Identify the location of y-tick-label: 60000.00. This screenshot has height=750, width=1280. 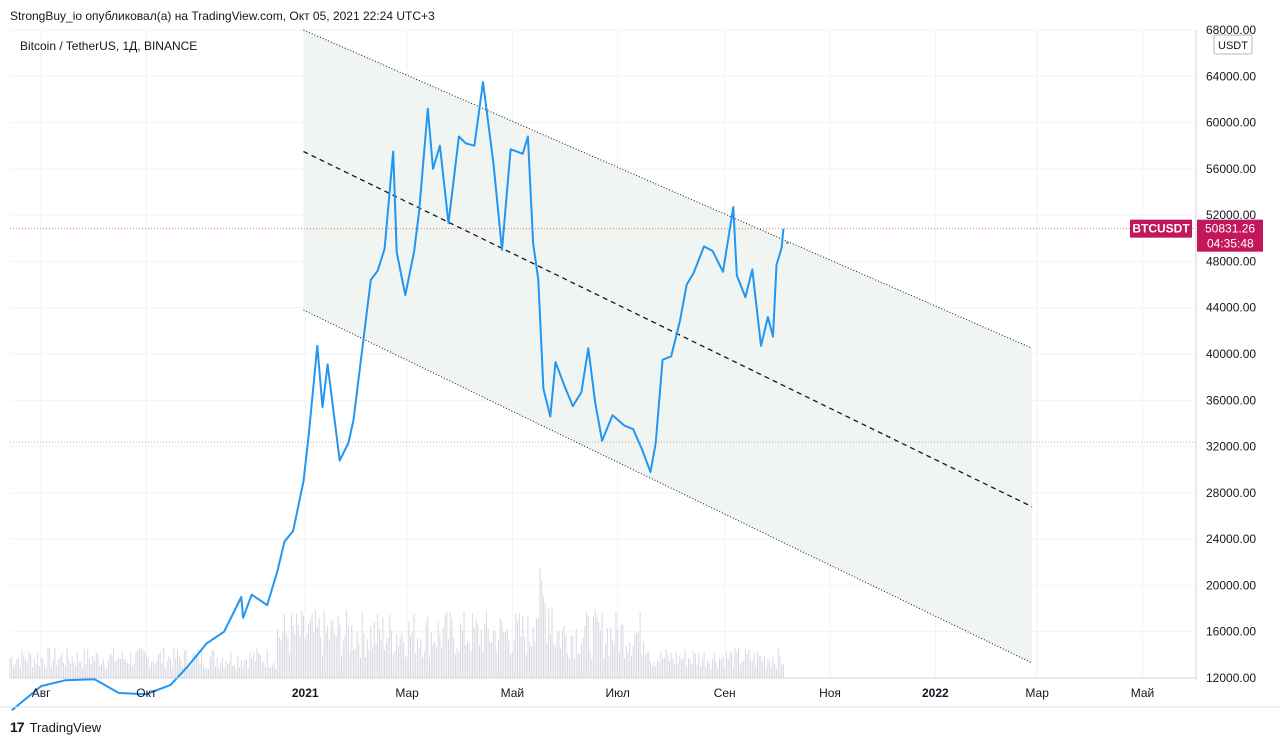
(1231, 123).